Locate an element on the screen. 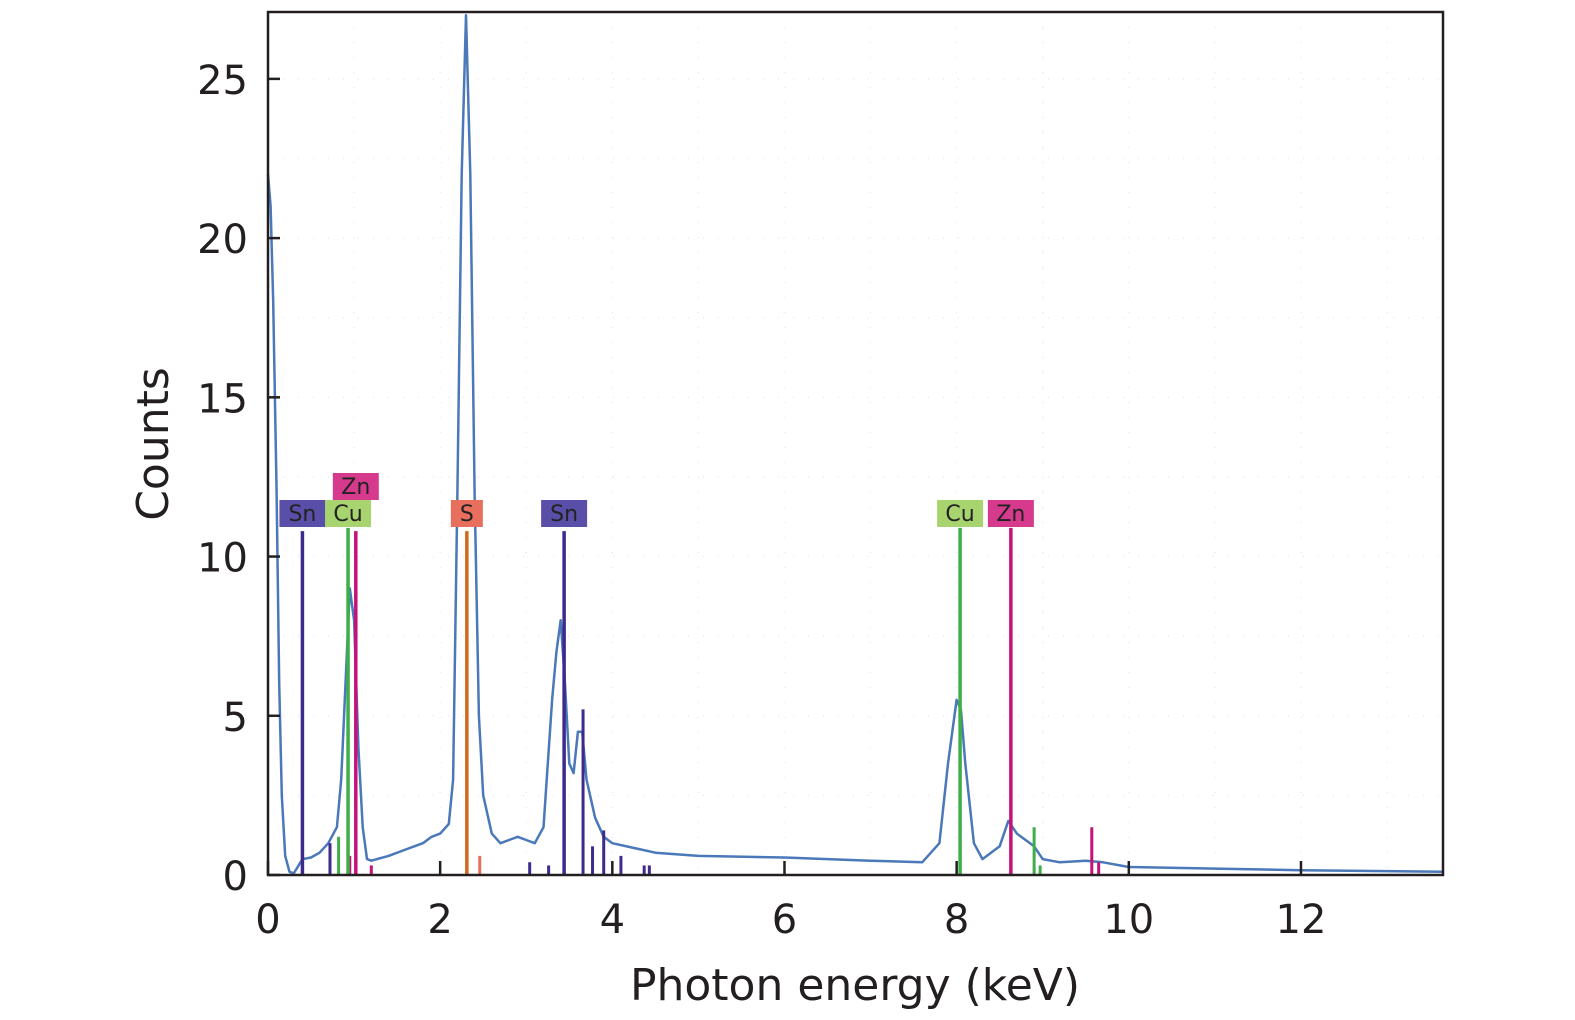  y-tick-label: 20 is located at coordinates (222, 240).